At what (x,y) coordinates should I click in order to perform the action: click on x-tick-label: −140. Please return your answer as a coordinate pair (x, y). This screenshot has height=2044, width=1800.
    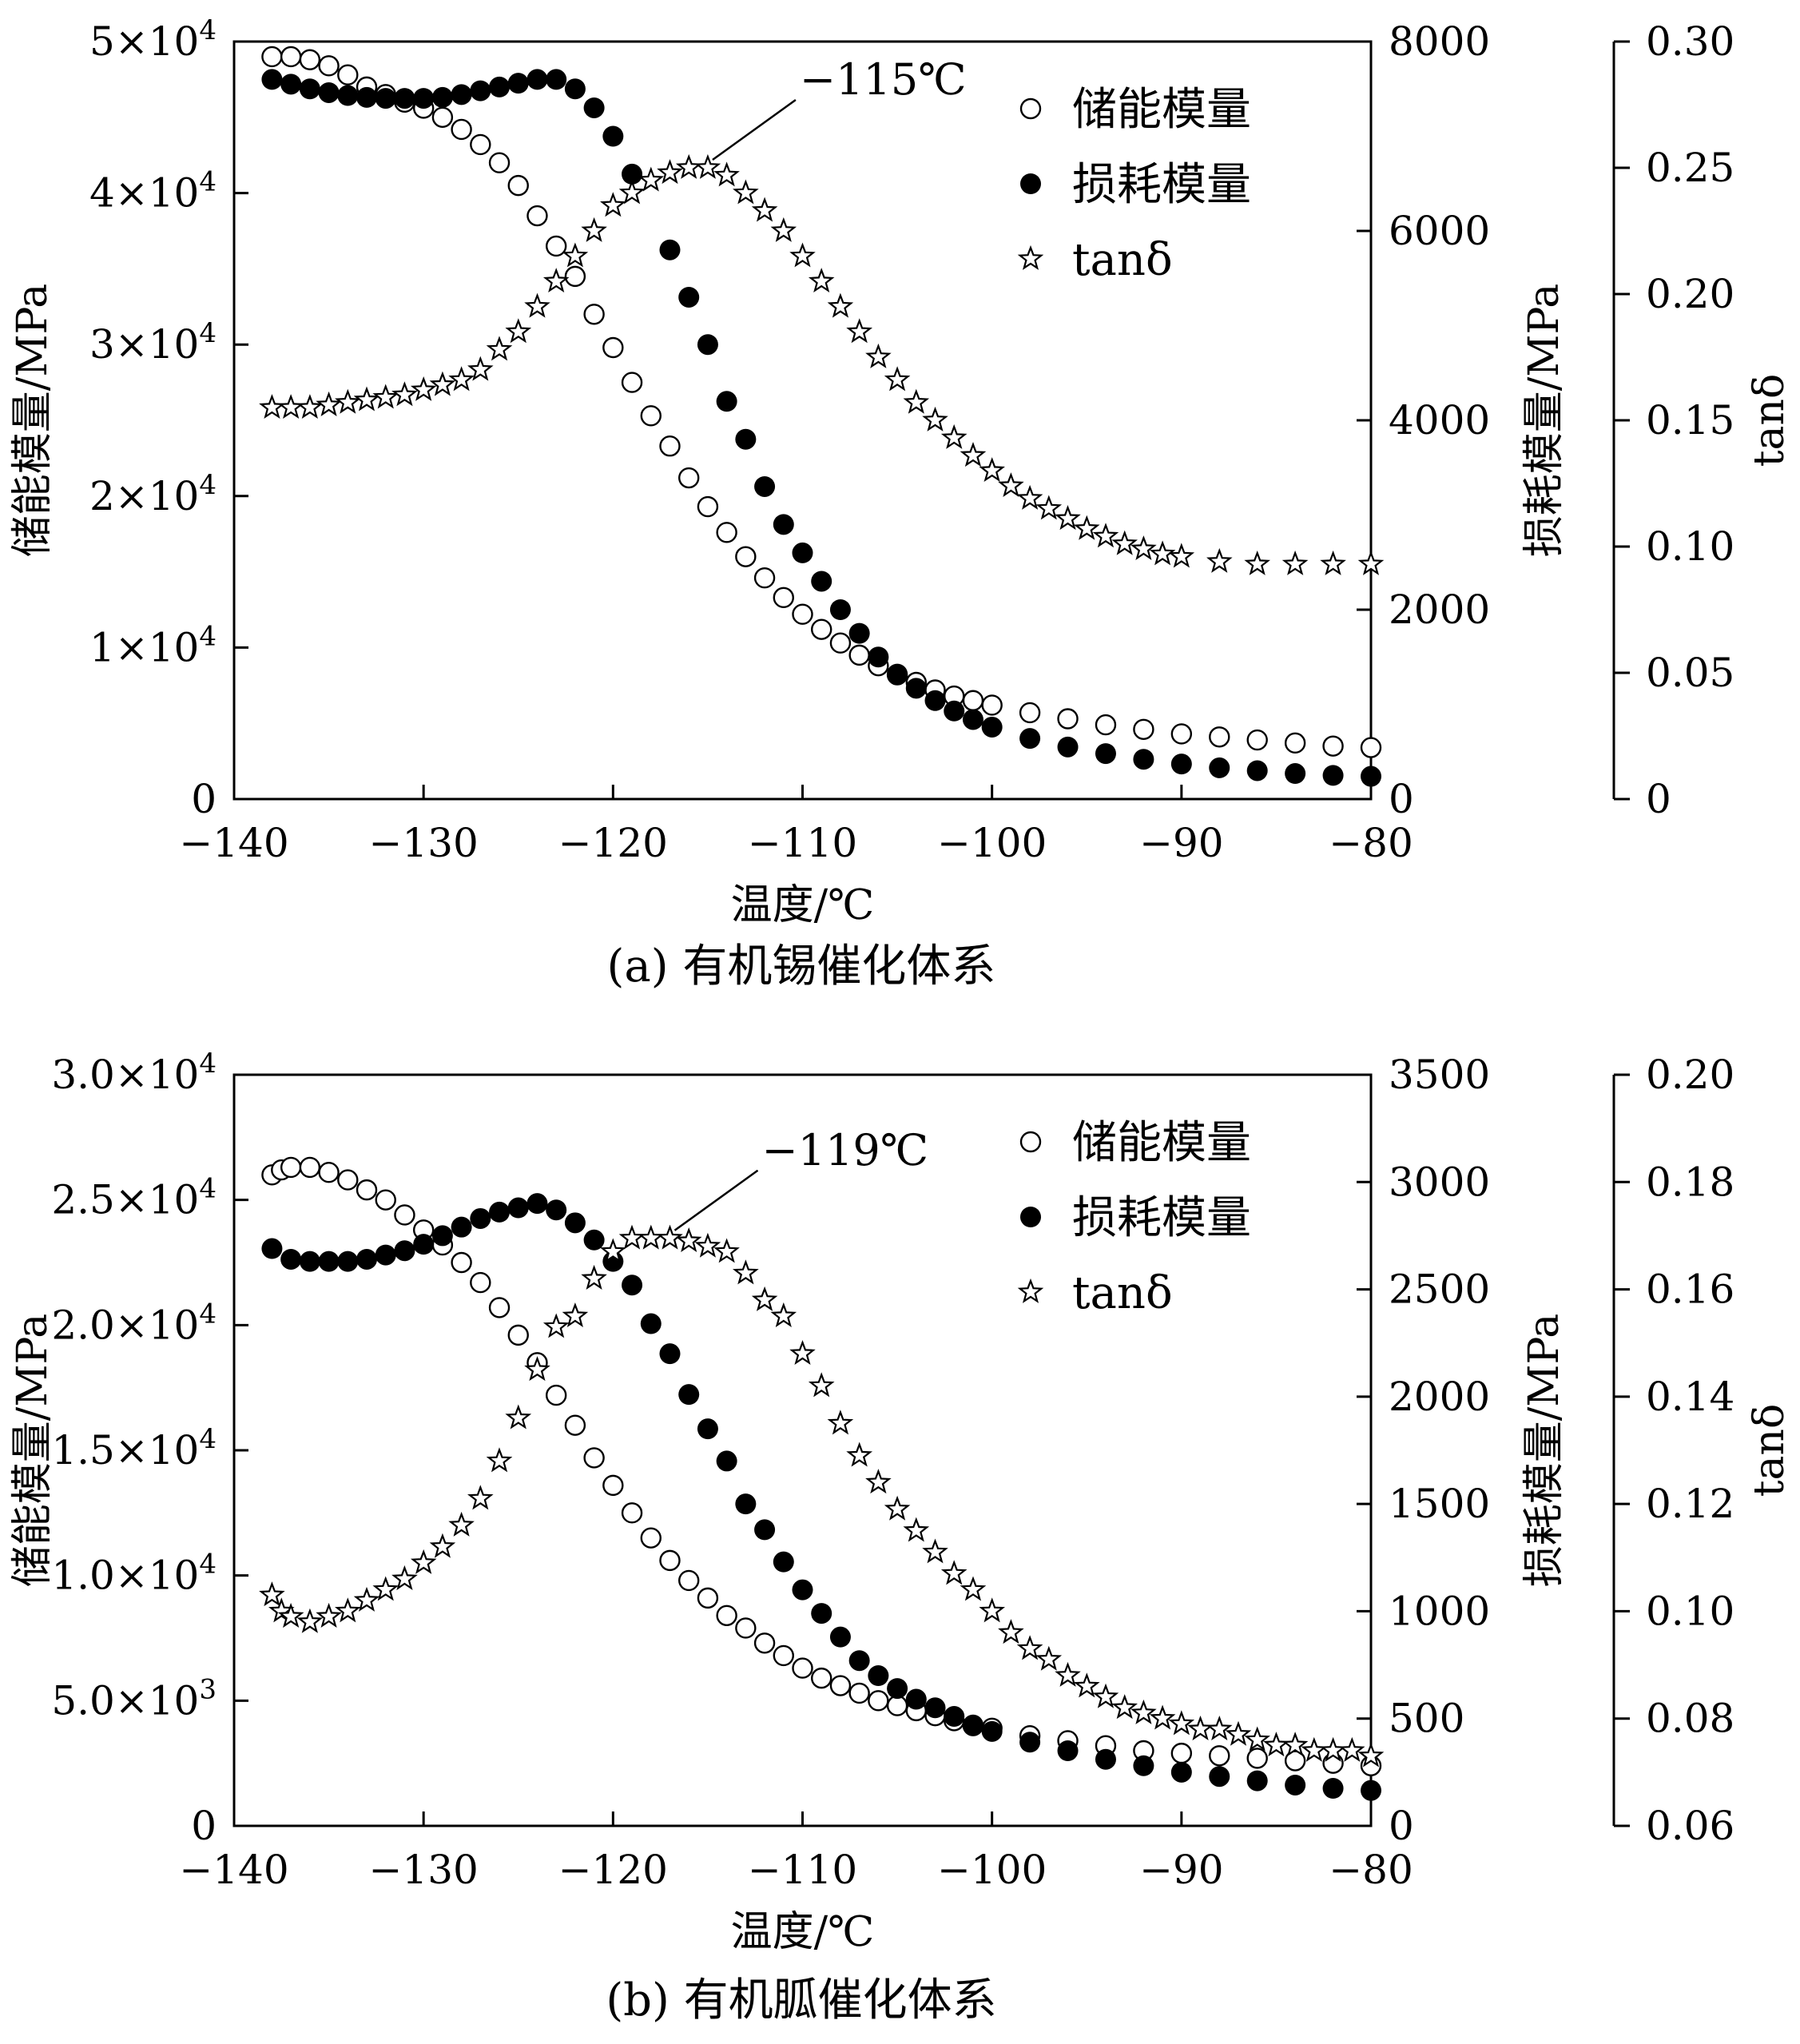
    Looking at the image, I should click on (233, 1870).